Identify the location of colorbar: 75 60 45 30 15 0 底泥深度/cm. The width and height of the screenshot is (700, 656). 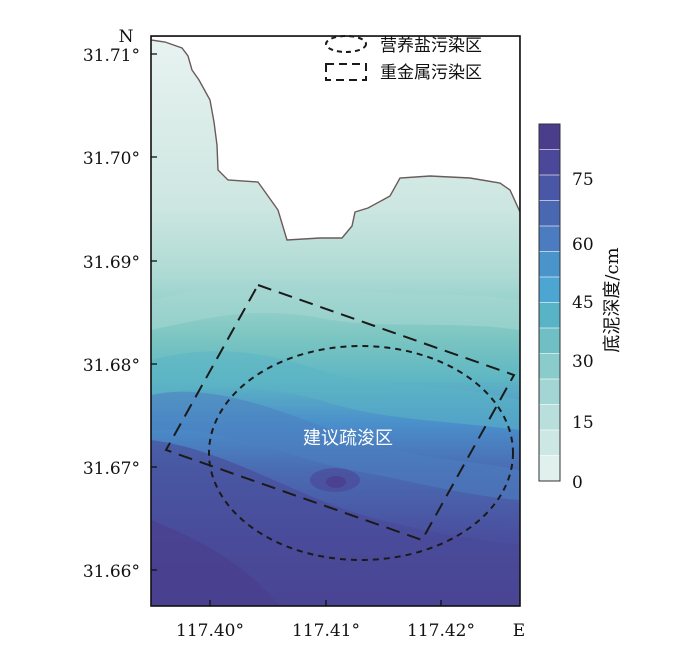
(580, 308).